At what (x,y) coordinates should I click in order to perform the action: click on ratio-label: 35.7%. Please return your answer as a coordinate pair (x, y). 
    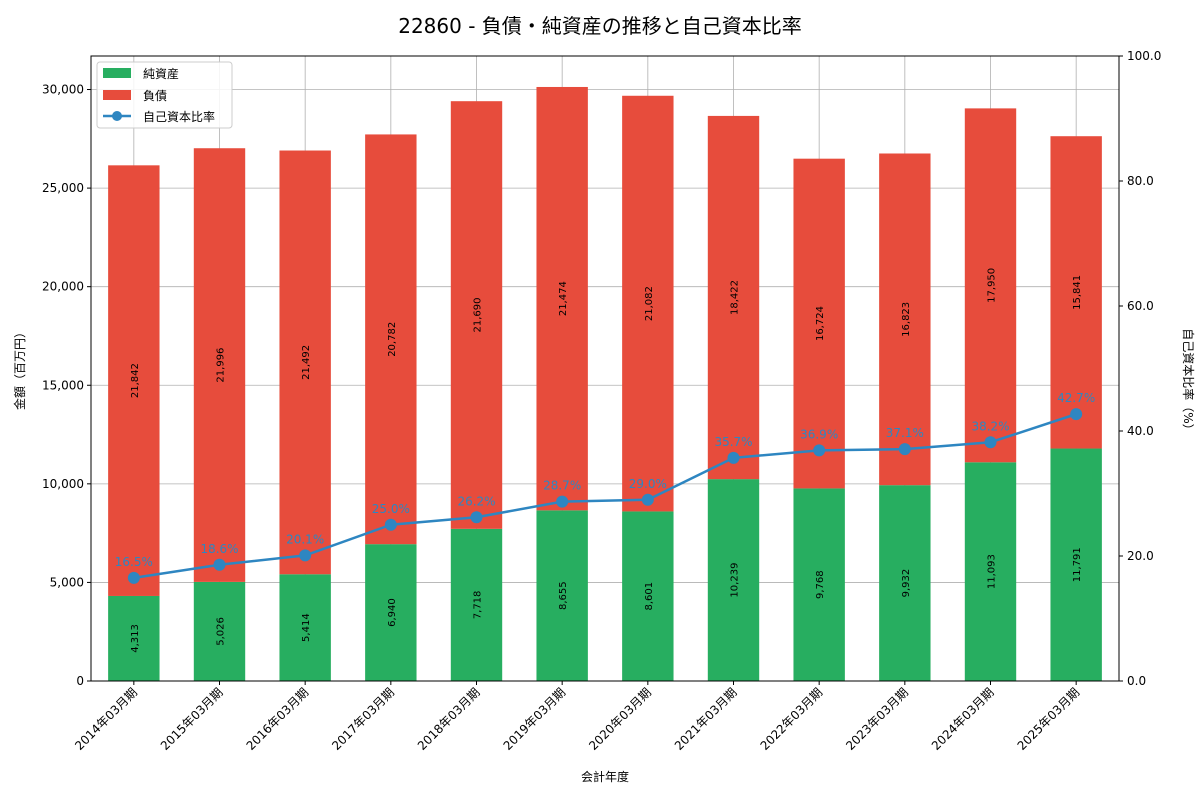
    Looking at the image, I should click on (733, 442).